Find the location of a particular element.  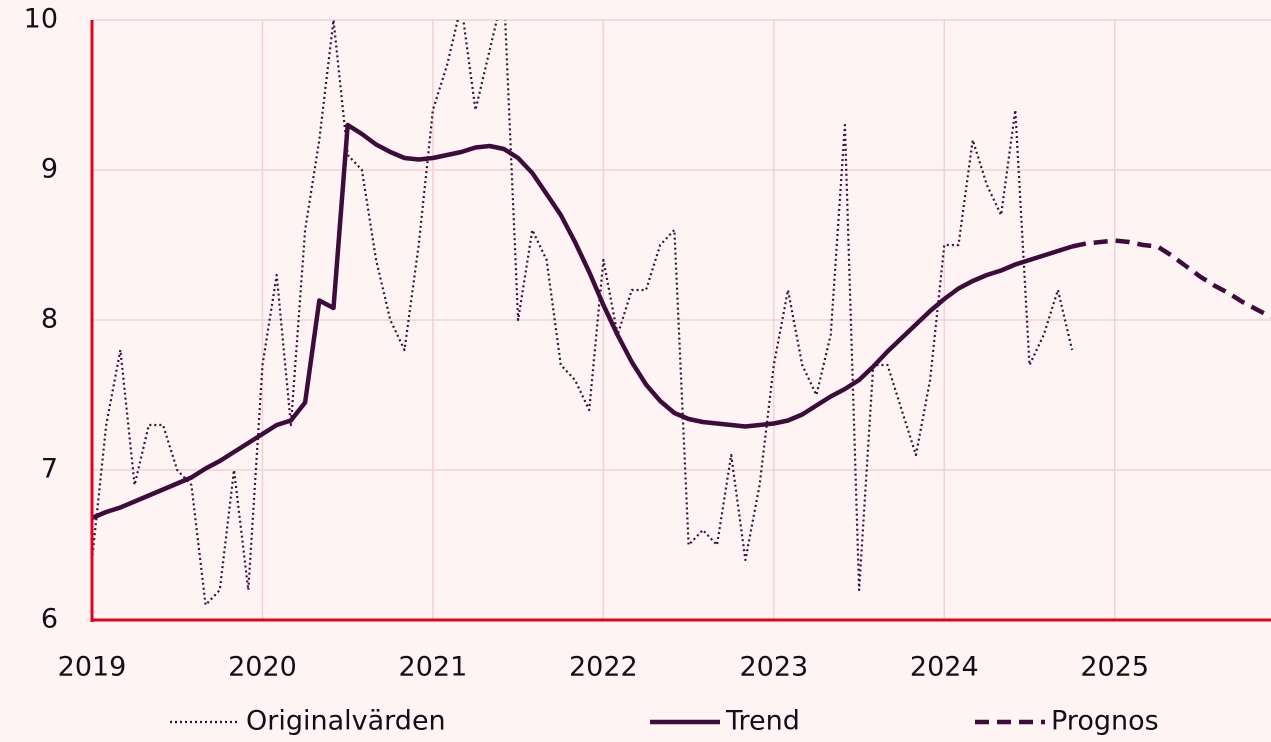

legend-label: Originalvärden is located at coordinates (346, 721).